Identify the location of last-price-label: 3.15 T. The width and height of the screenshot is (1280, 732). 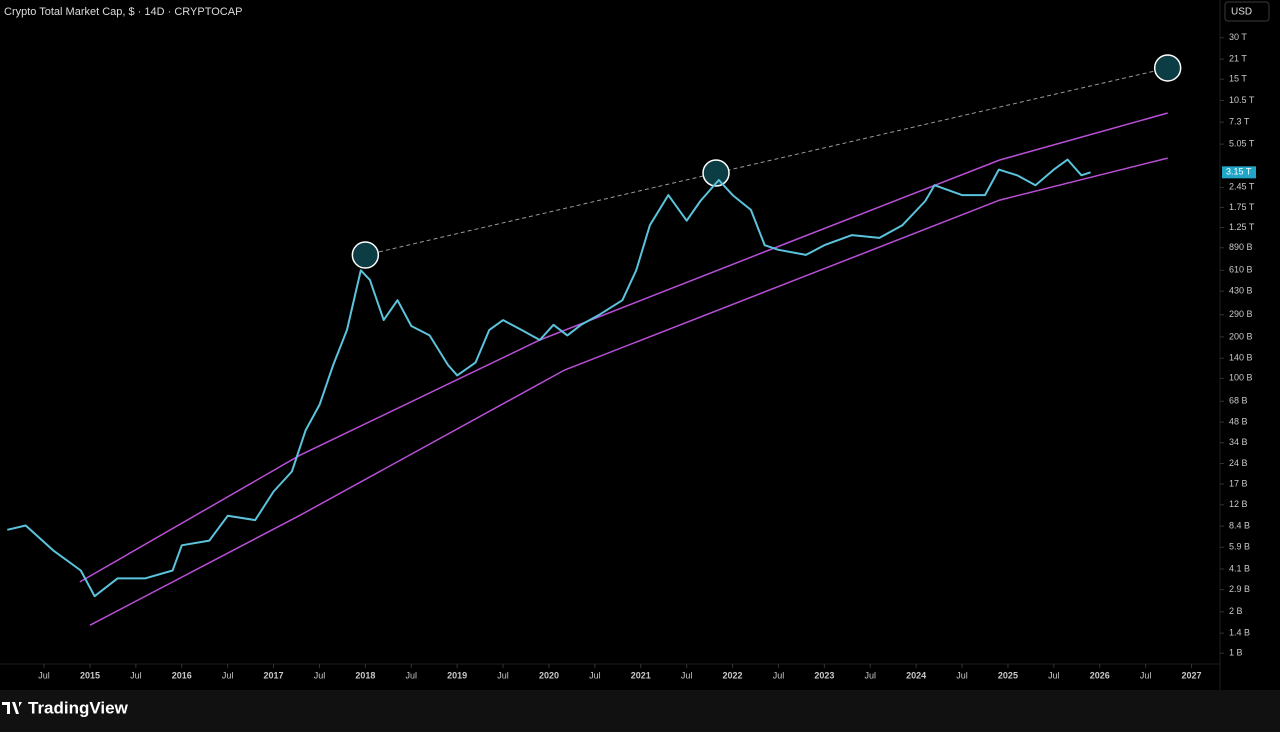
(1239, 172).